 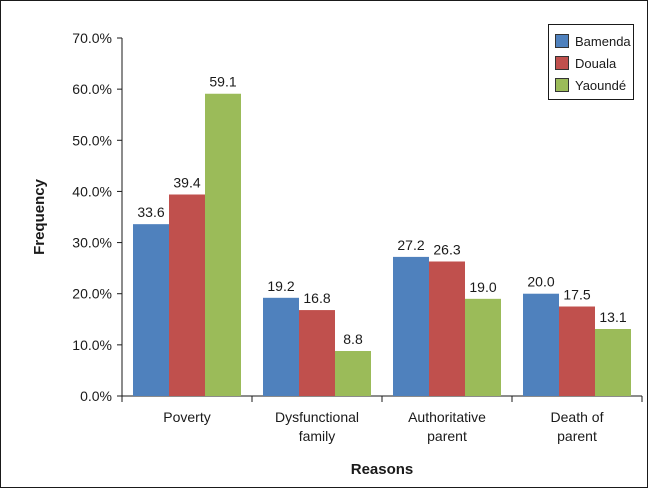 I want to click on x-tick-label: Dysfunctional, so click(x=317, y=417).